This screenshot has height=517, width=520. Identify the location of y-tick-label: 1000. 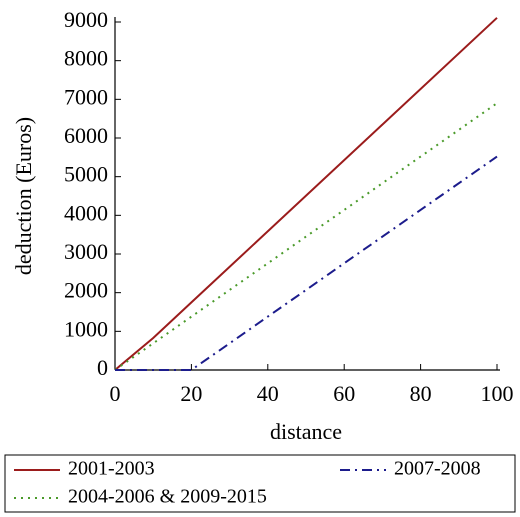
(86, 328).